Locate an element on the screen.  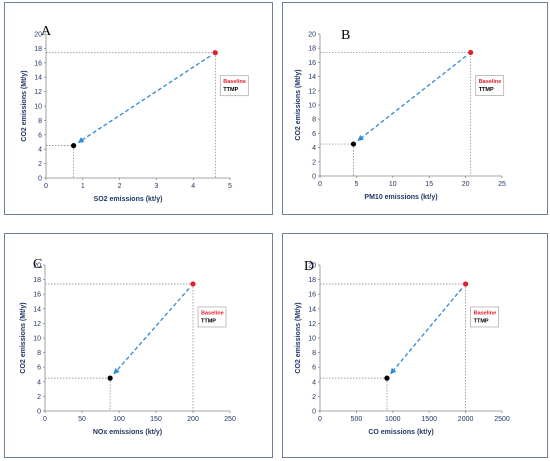
chart-c-legend-ttmp: TTMP is located at coordinates (208, 321).